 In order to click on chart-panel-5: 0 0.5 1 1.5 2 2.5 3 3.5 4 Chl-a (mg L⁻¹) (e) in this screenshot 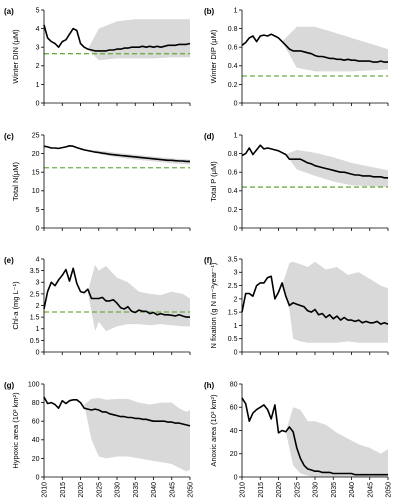, I will do `click(97, 306)`.